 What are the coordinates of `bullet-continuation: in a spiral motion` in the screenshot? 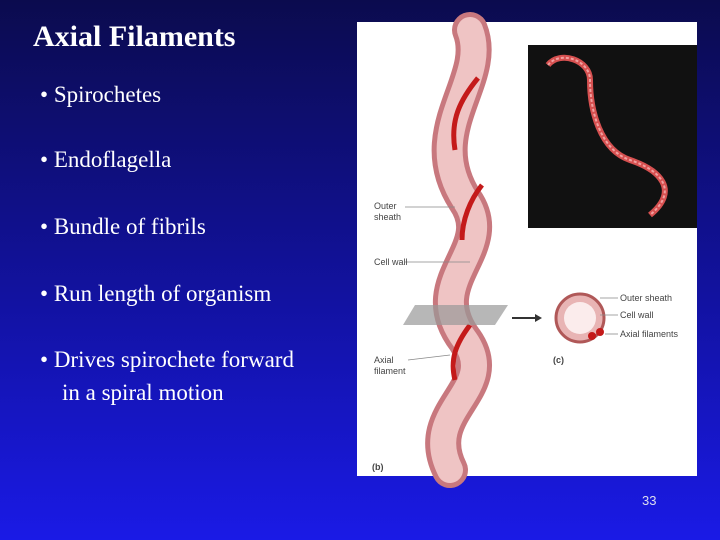 It's located at (143, 392).